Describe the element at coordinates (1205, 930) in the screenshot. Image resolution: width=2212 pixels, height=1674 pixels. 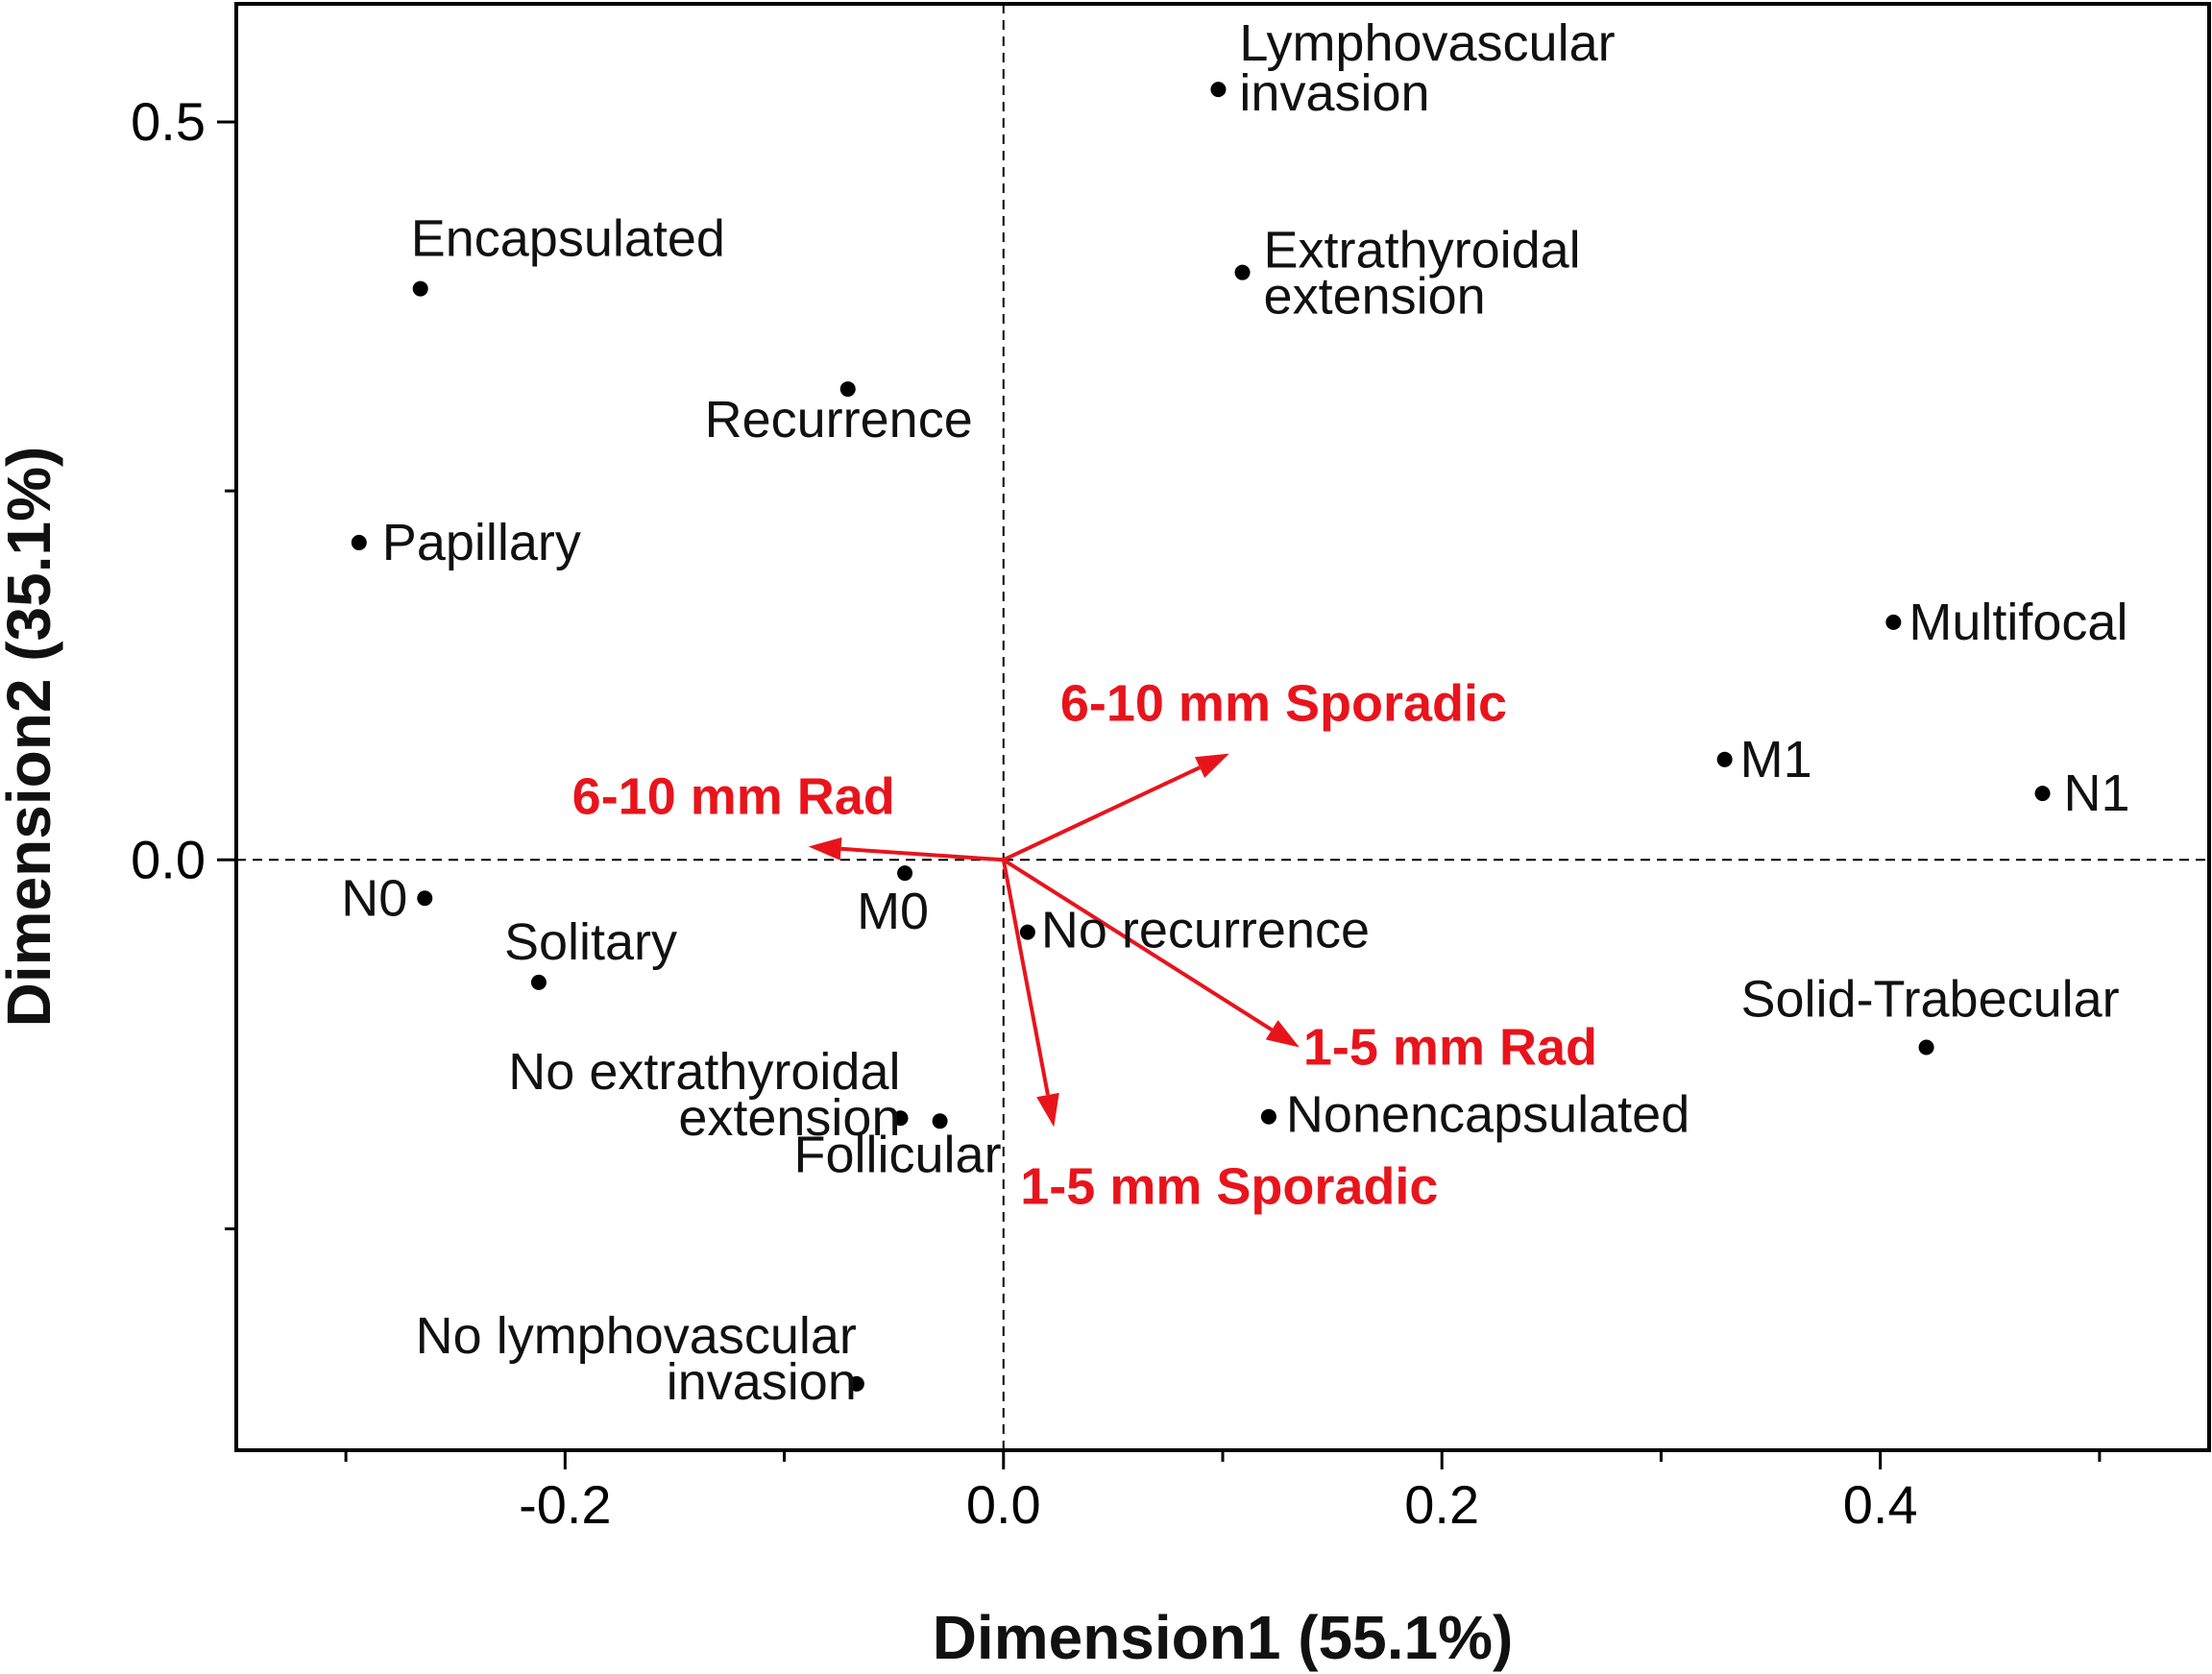
I see `point-label: No recurrence` at that location.